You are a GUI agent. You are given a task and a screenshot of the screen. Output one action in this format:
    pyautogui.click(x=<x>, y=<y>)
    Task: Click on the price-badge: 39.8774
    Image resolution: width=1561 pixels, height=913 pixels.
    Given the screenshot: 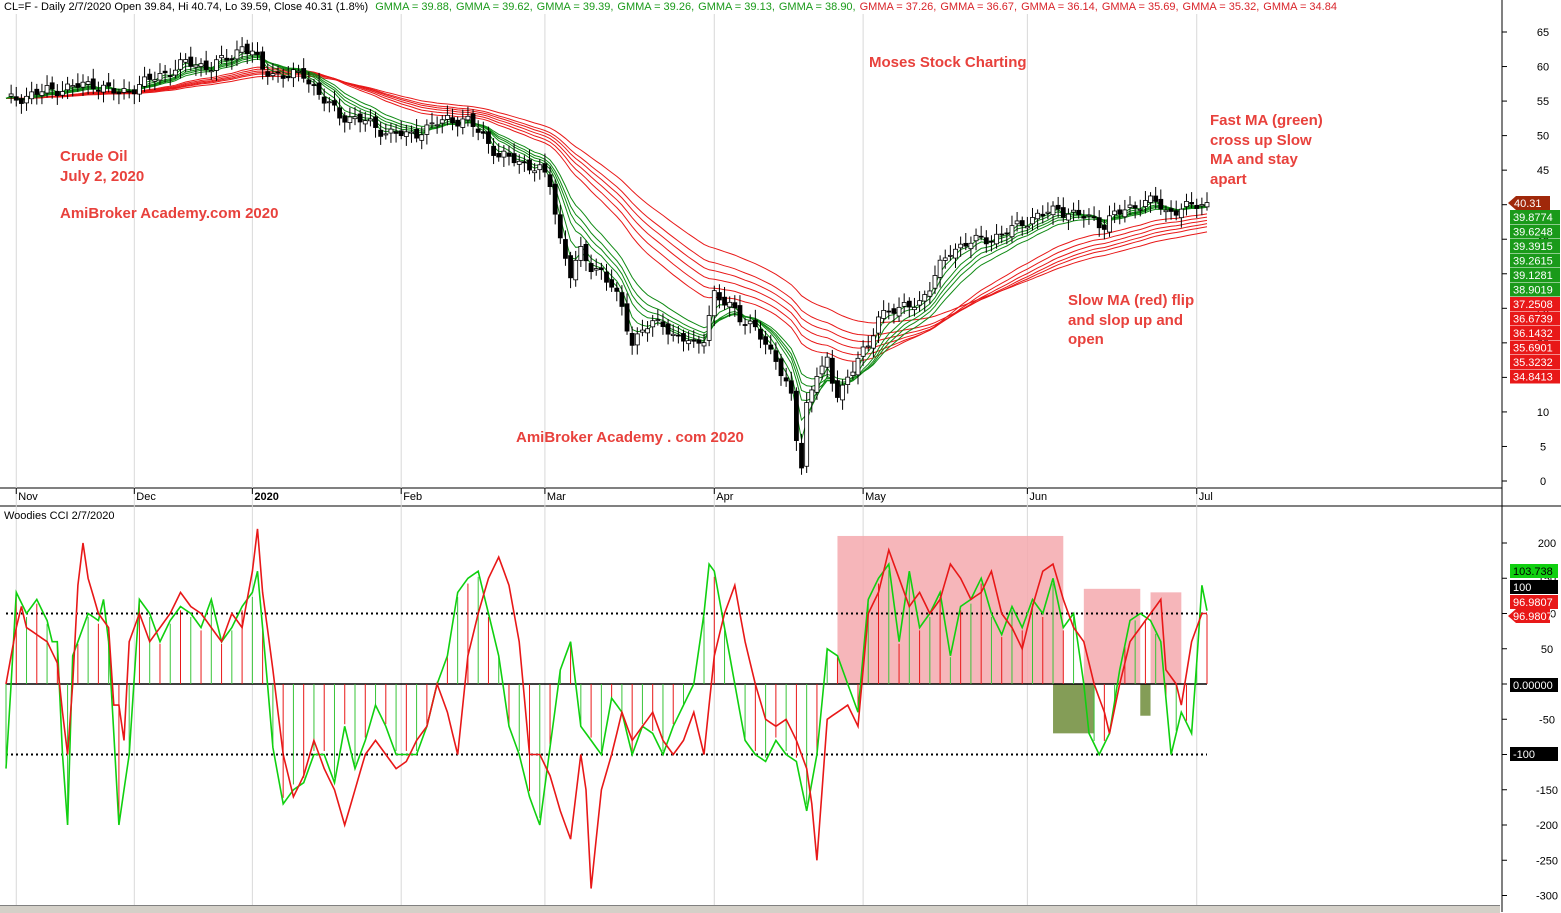 What is the action you would take?
    pyautogui.click(x=1535, y=217)
    